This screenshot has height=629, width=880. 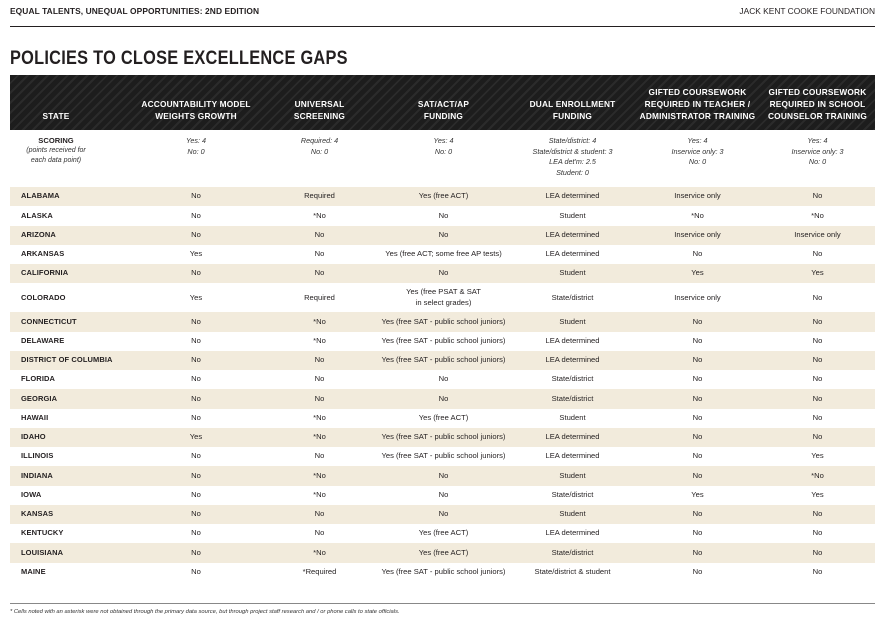 I want to click on cell-state: DISTRICT OF COLUMBIA, so click(x=67, y=360).